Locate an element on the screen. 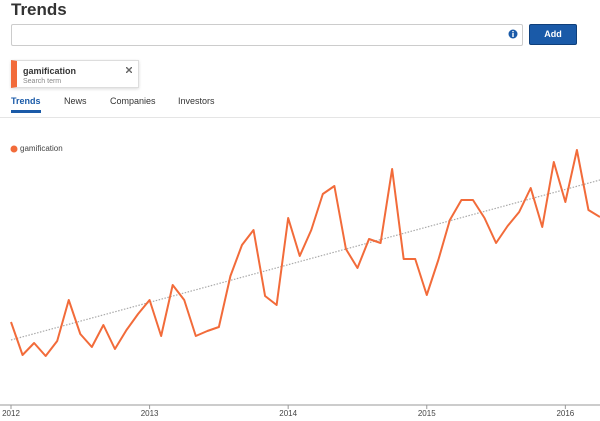 This screenshot has height=421, width=600. legend-label: gamification is located at coordinates (41, 148).